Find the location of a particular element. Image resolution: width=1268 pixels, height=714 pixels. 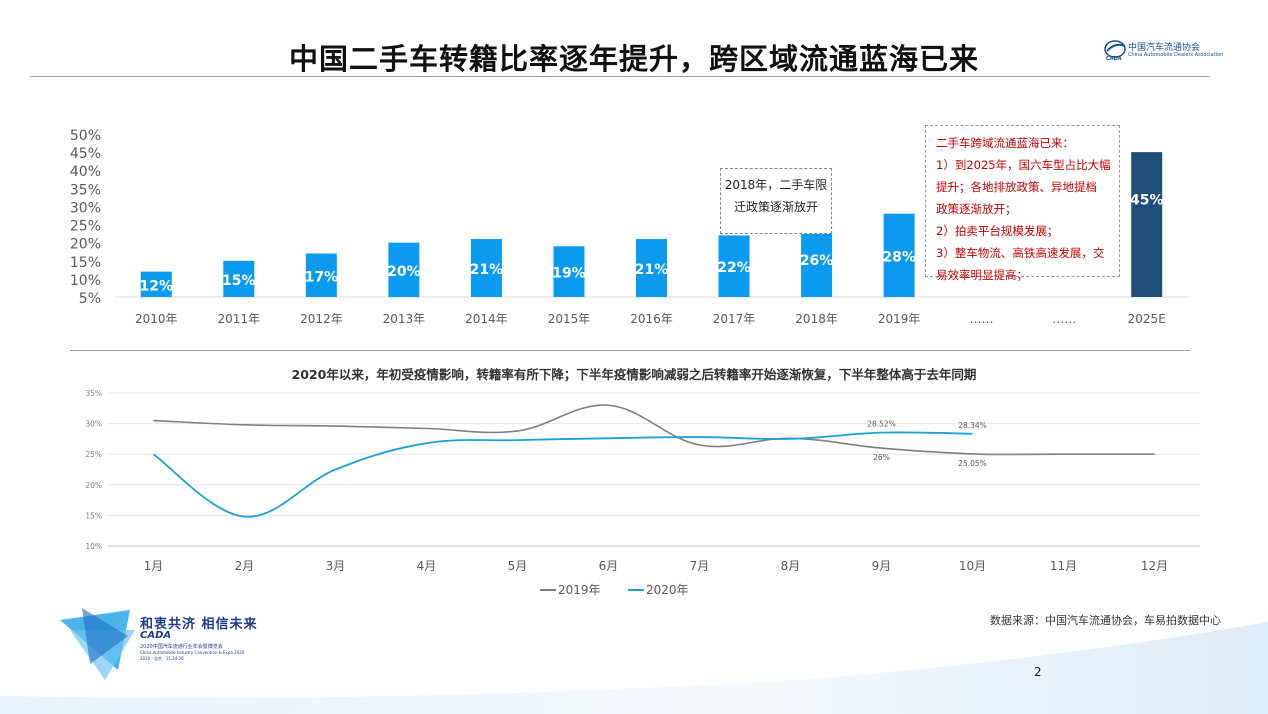

bar-data-label: 19% is located at coordinates (569, 274).